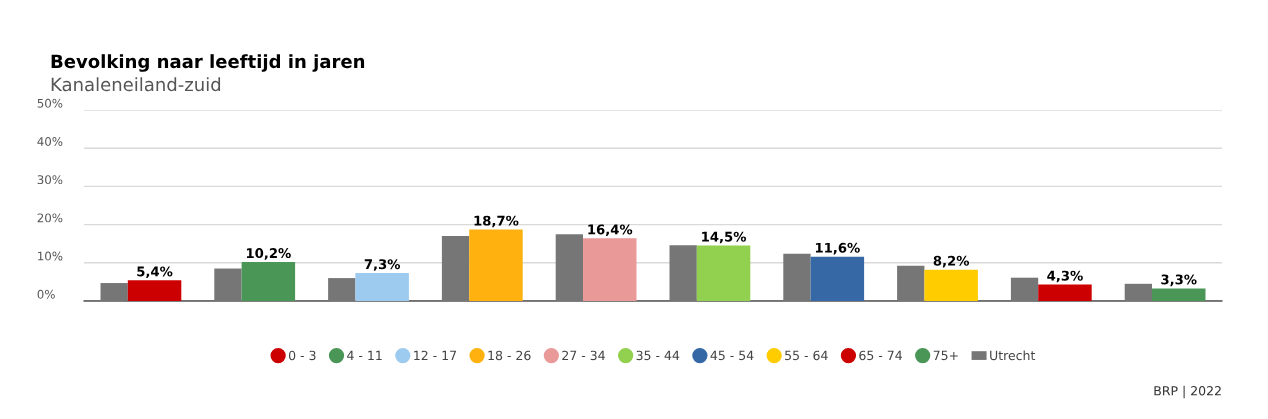 The image size is (1268, 419). I want to click on data-label: 7,3%, so click(382, 265).